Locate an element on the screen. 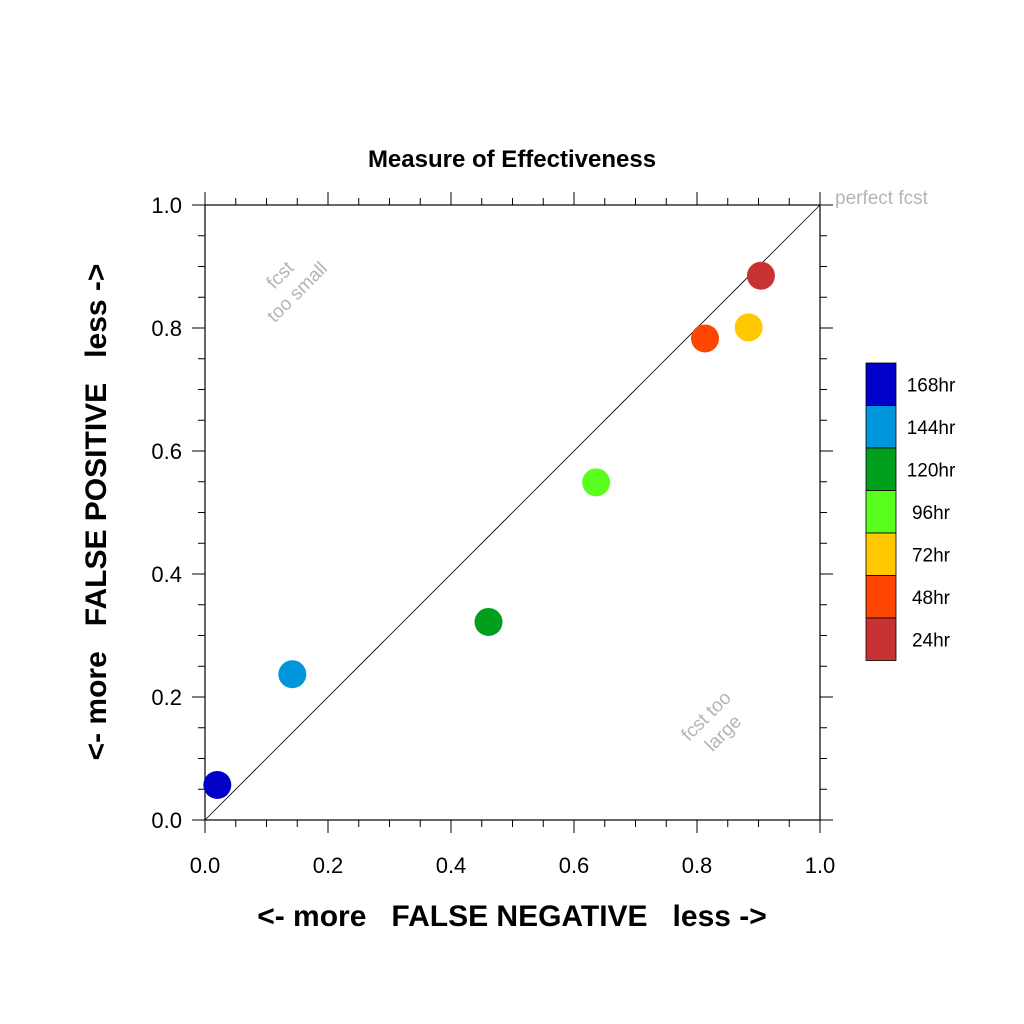 This screenshot has height=1024, width=1024. annotation-perfect-fcst: perfect fcst is located at coordinates (882, 198).